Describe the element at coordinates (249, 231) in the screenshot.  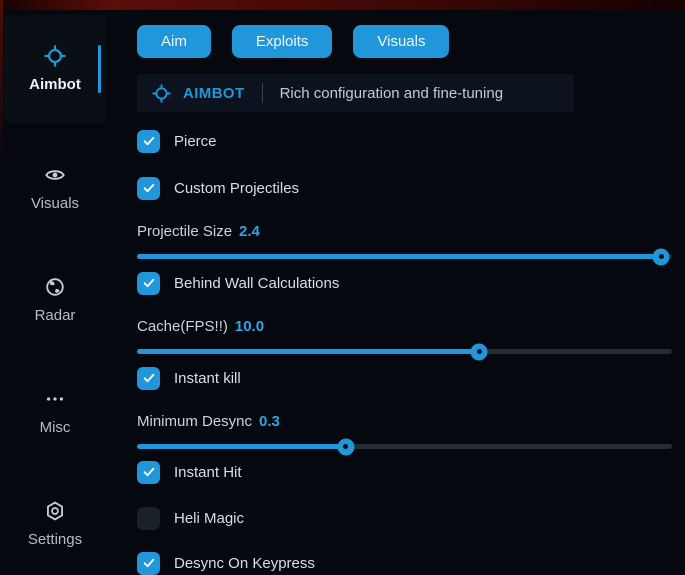
I see `slider-value: 2.4` at that location.